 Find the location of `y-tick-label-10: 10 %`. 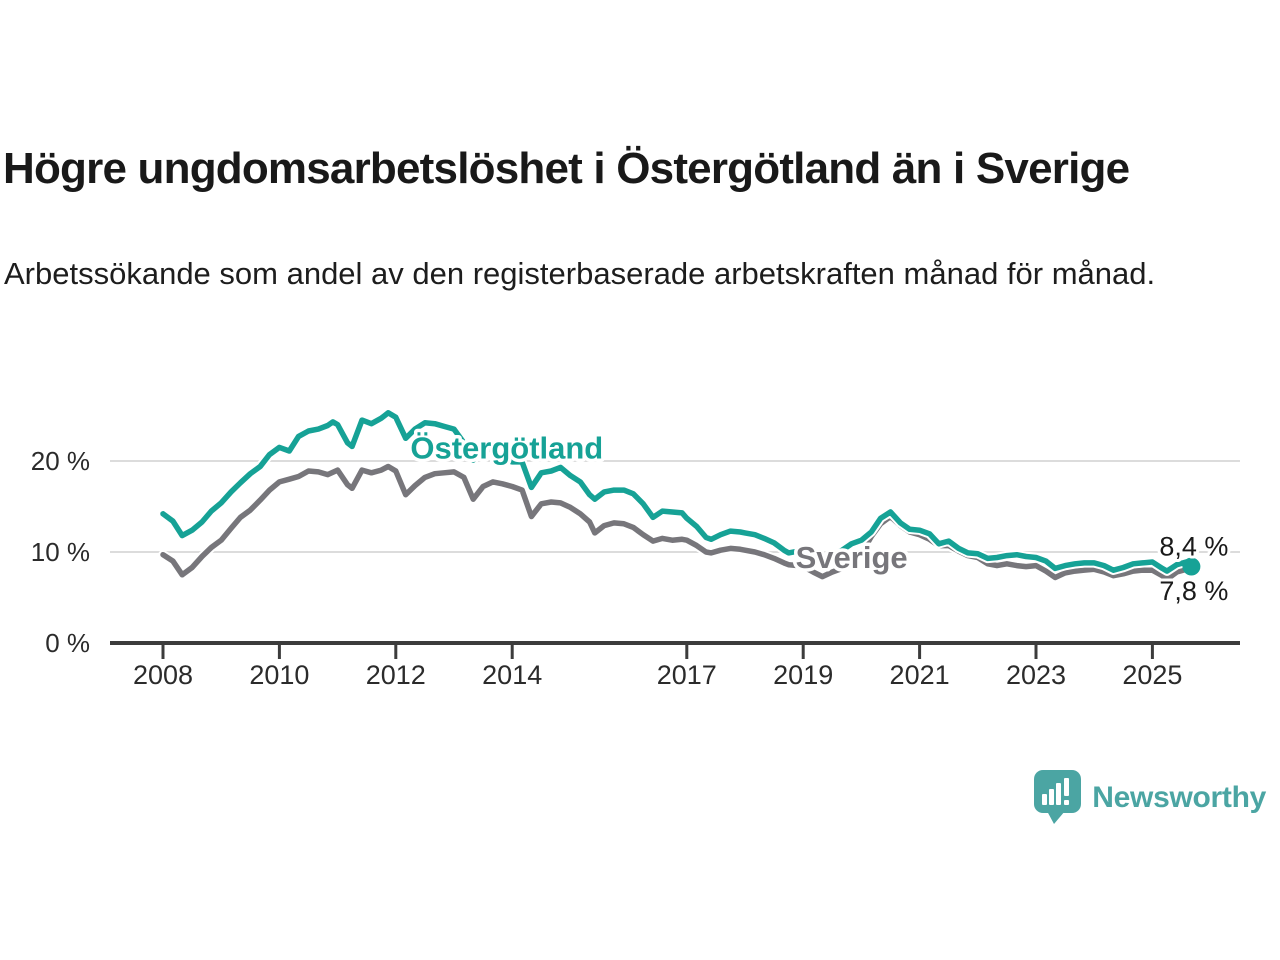

y-tick-label-10: 10 % is located at coordinates (60, 552).